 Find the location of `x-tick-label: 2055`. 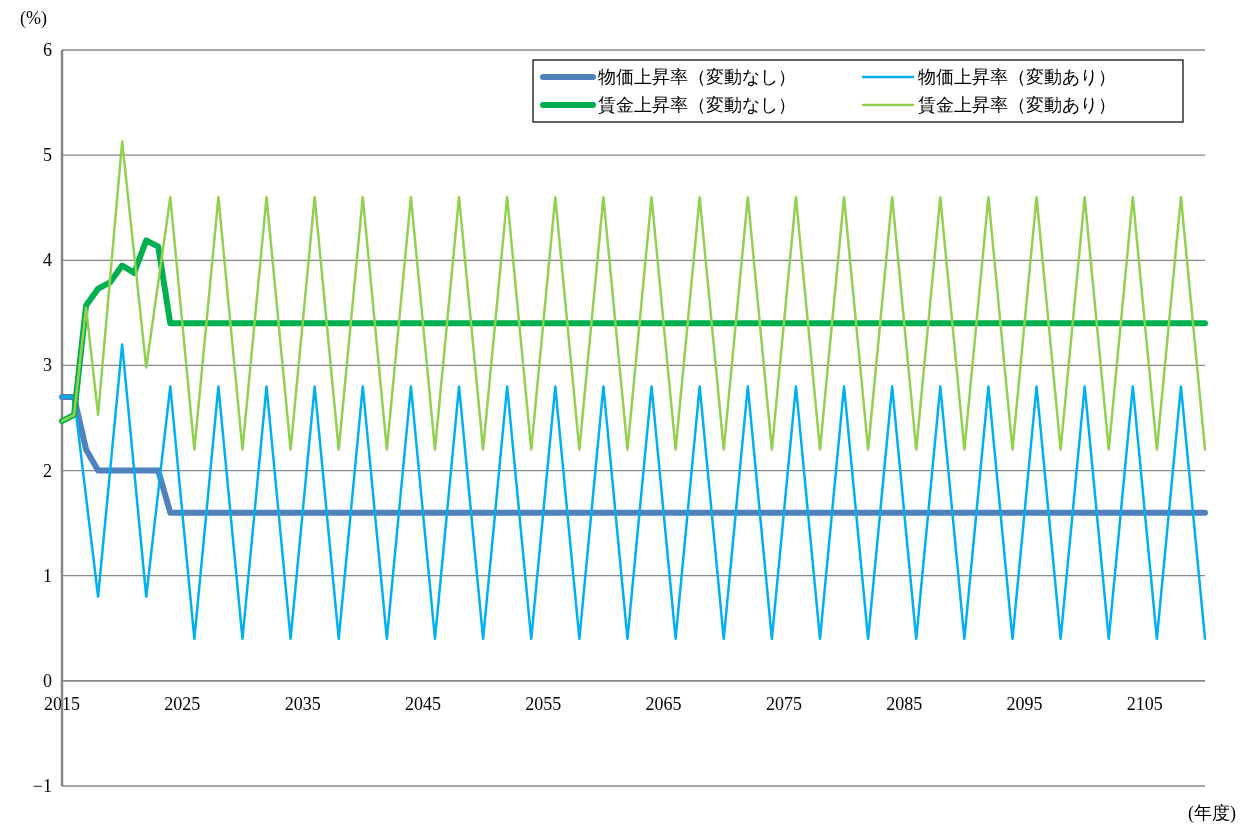

x-tick-label: 2055 is located at coordinates (543, 703).